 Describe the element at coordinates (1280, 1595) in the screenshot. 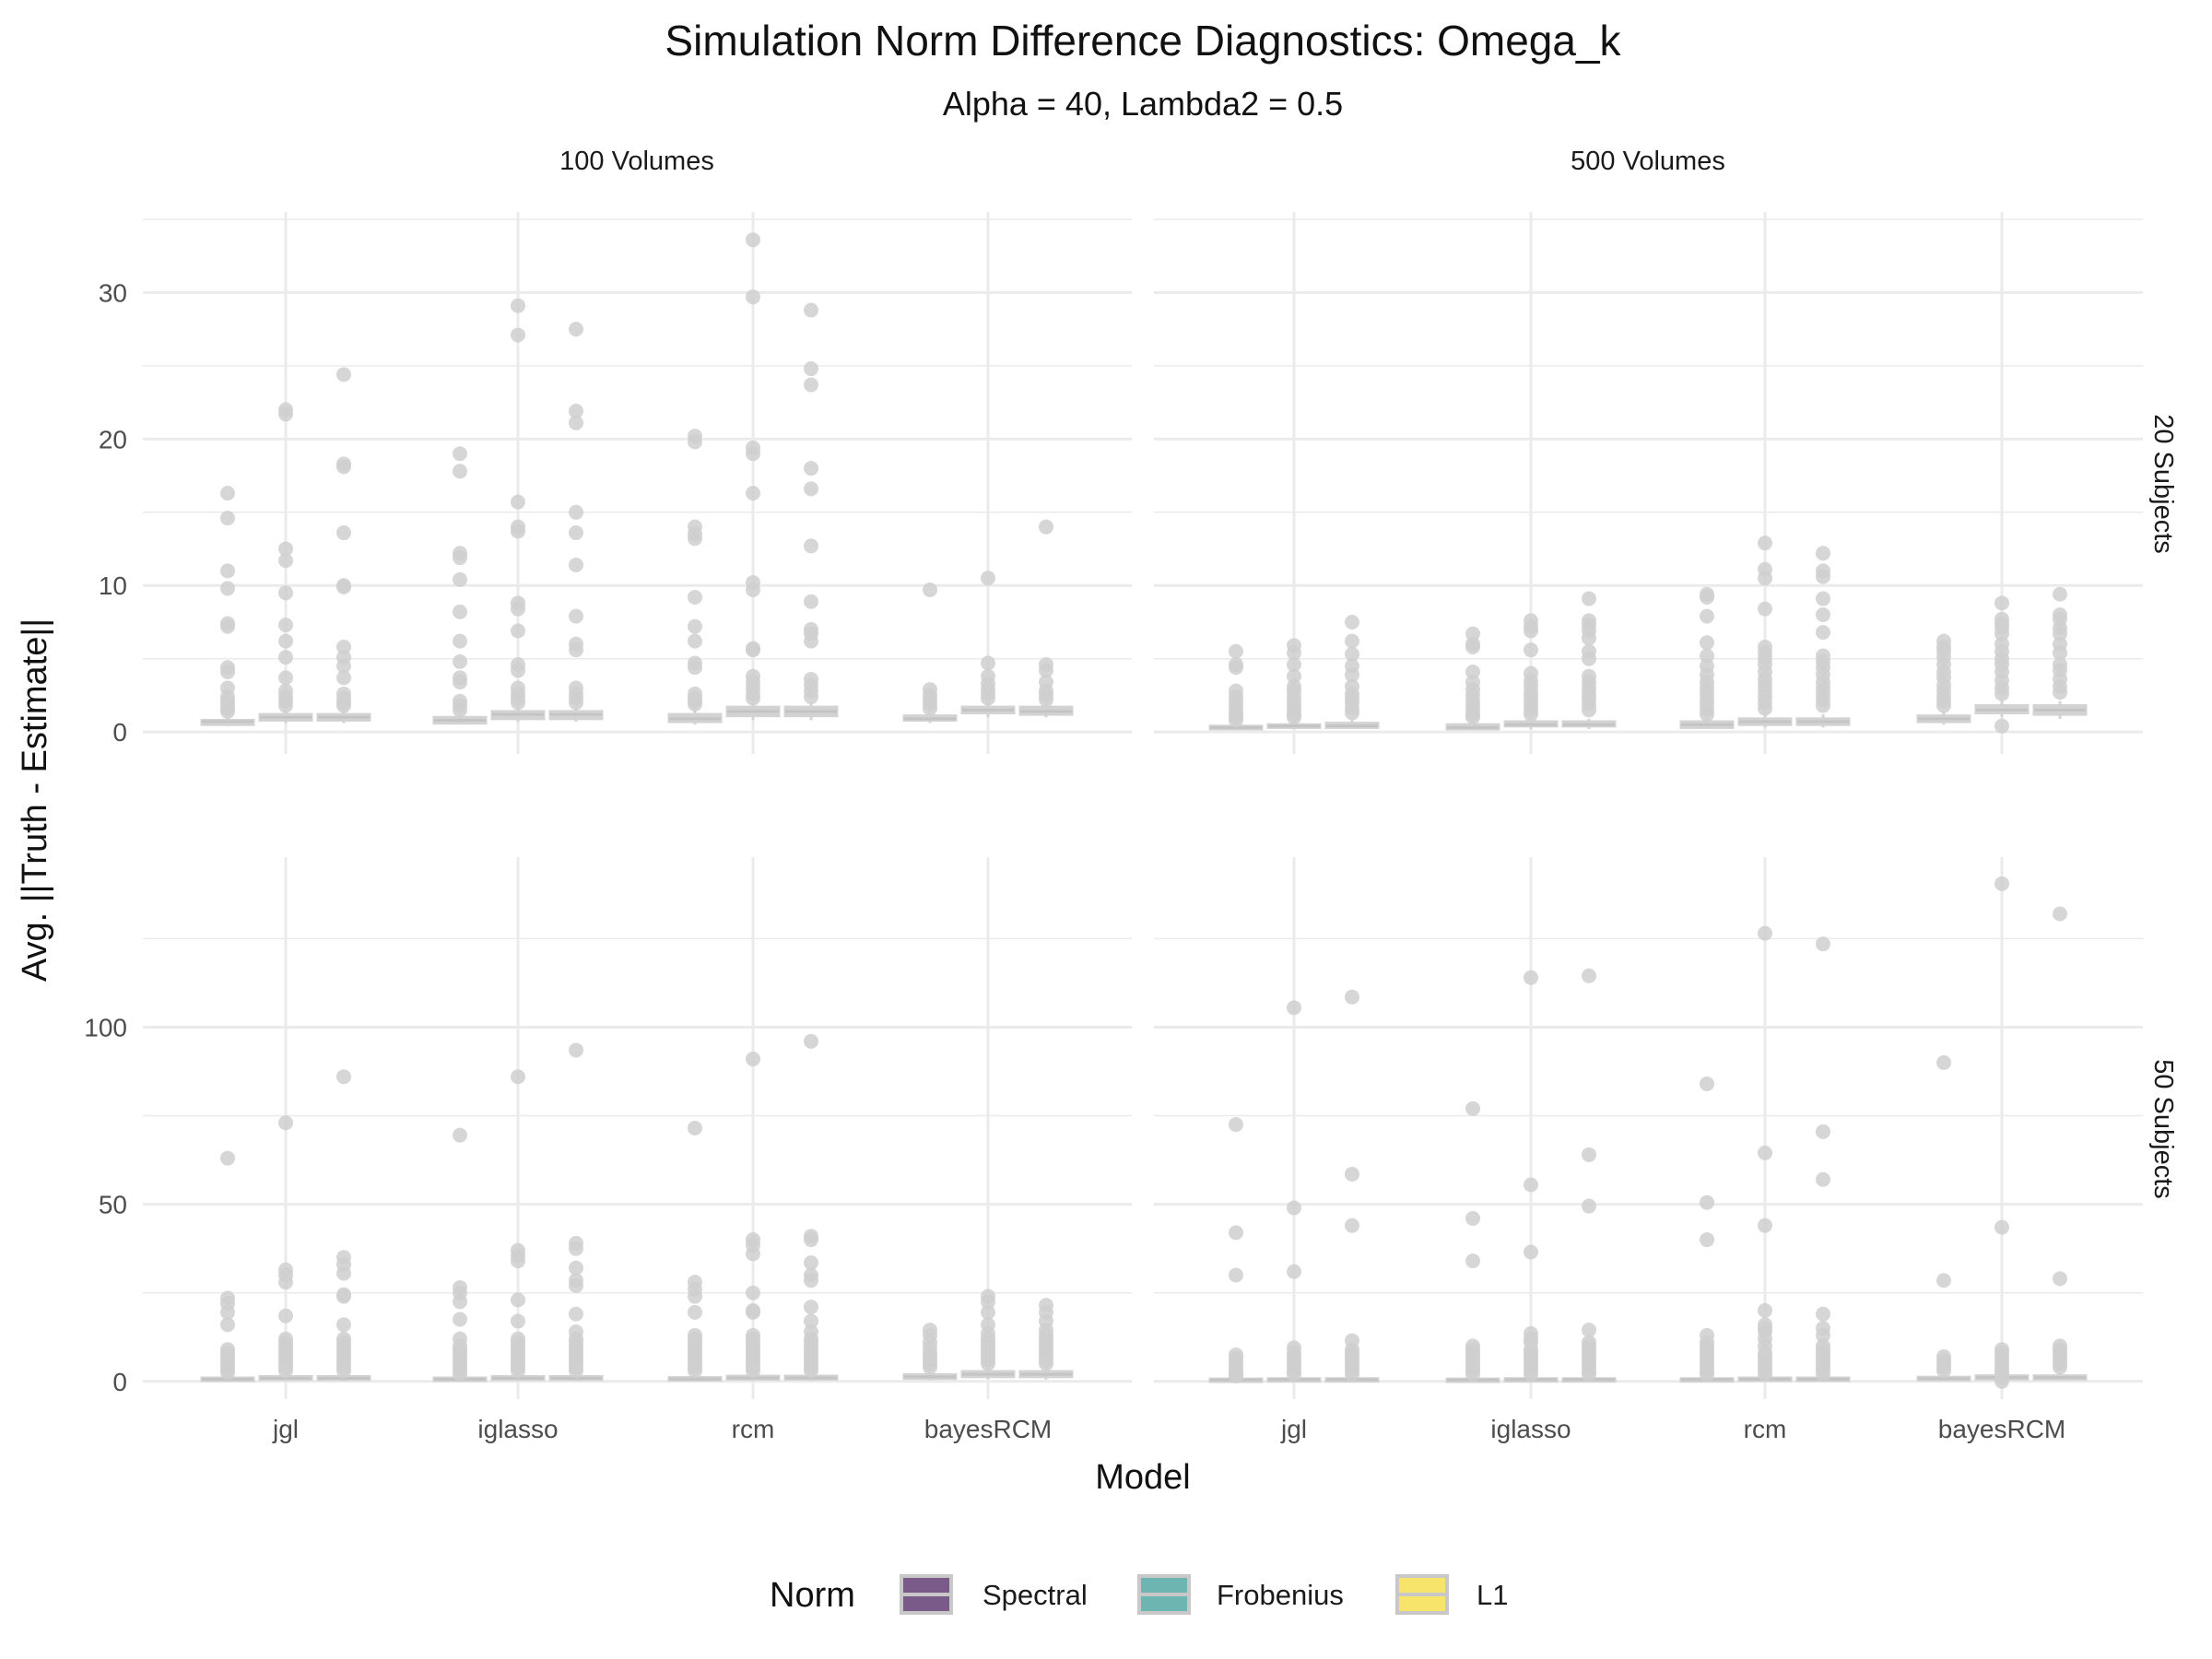

I see `legend-label-frobenius: Frobenius` at that location.